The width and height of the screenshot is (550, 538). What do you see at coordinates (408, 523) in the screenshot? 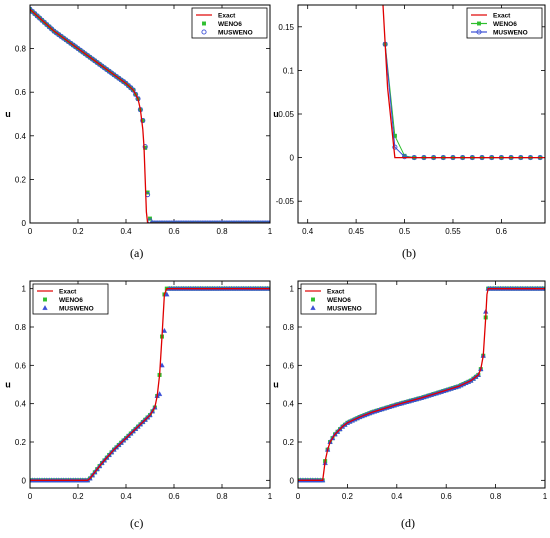
I see `caption-d: (d)` at bounding box center [408, 523].